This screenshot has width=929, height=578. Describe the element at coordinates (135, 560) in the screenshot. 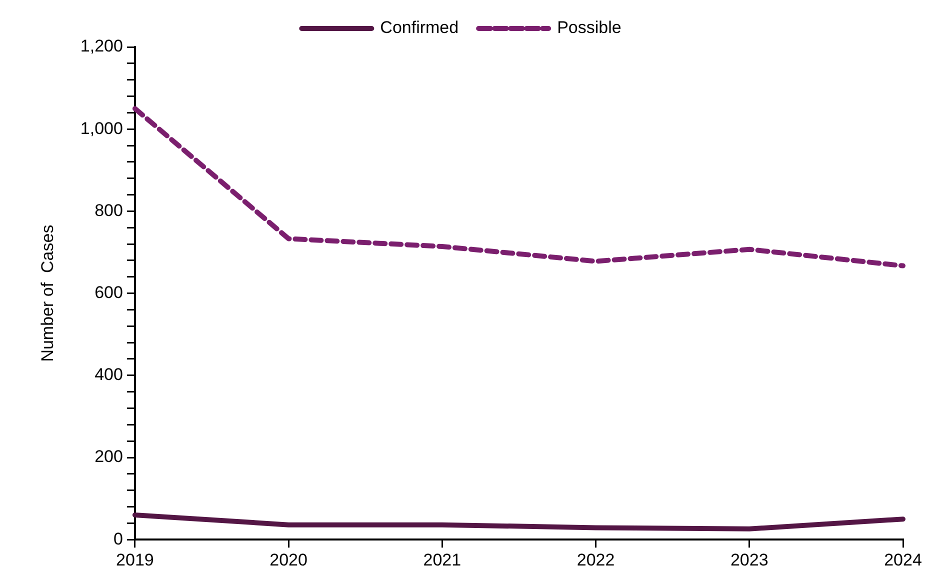

I see `x-tick-label: 2019` at that location.